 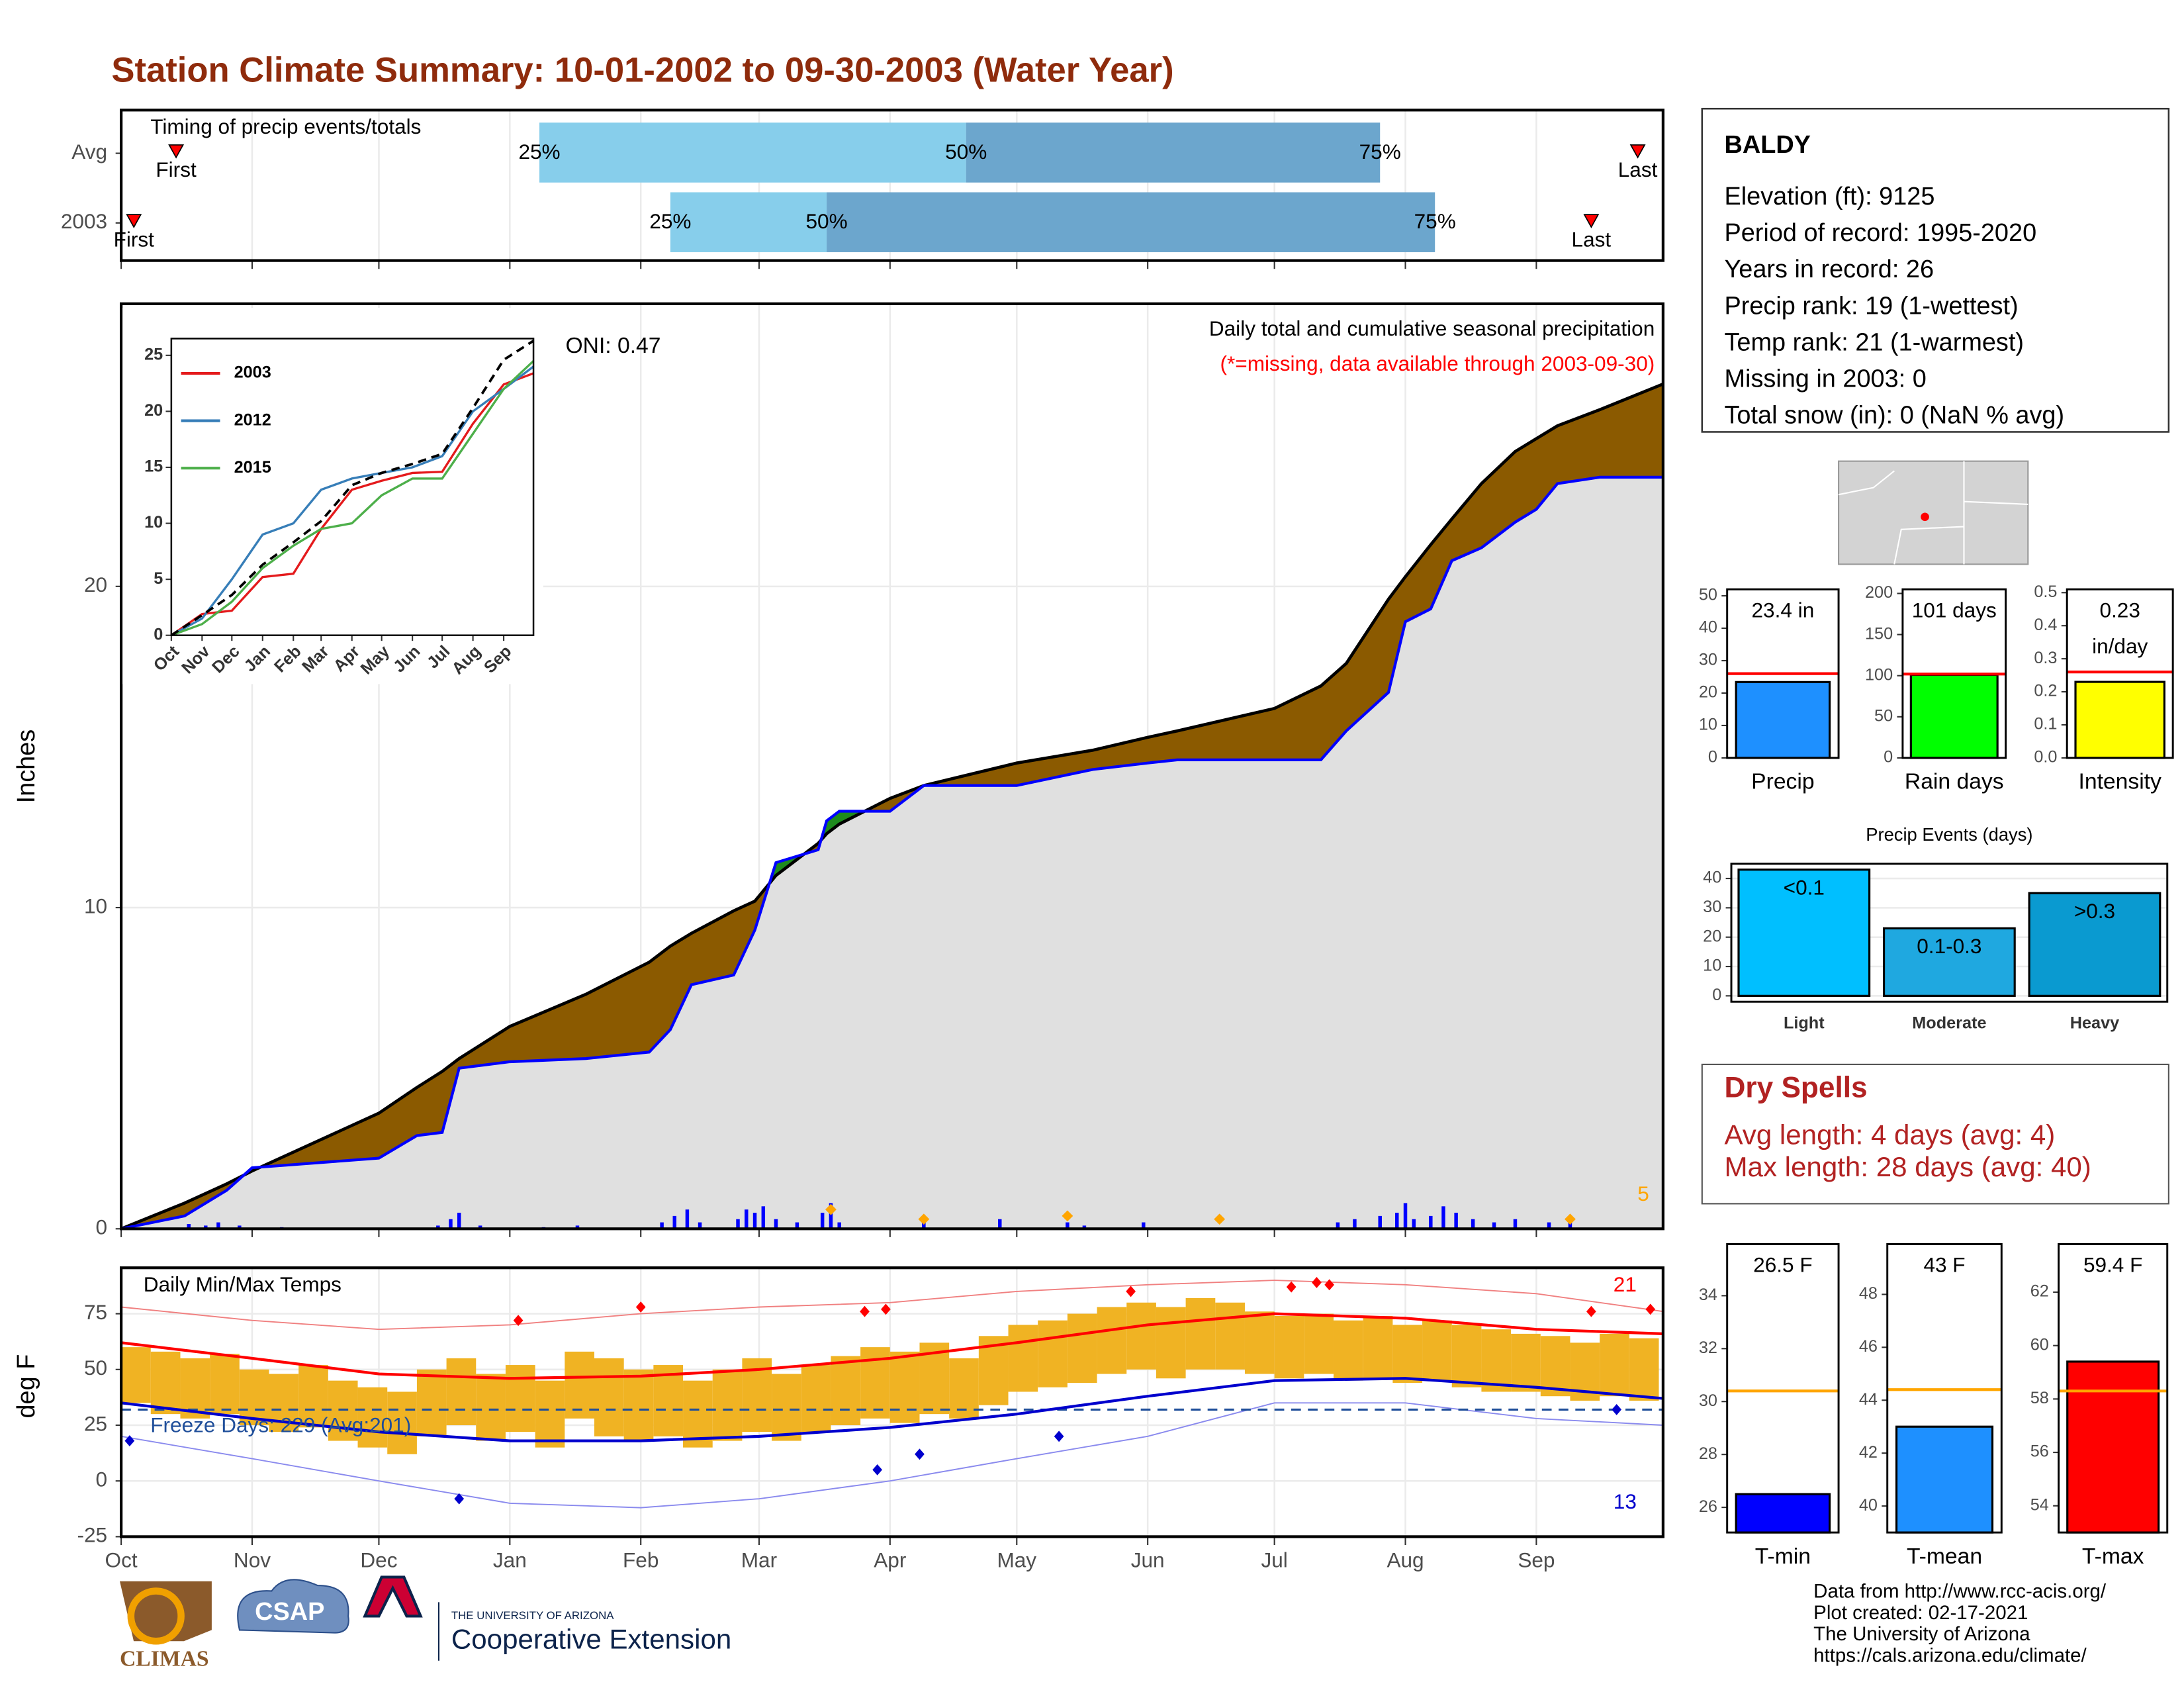 What do you see at coordinates (532, 1615) in the screenshot?
I see `university-label: THE UNIVERSITY OF ARIZONA` at bounding box center [532, 1615].